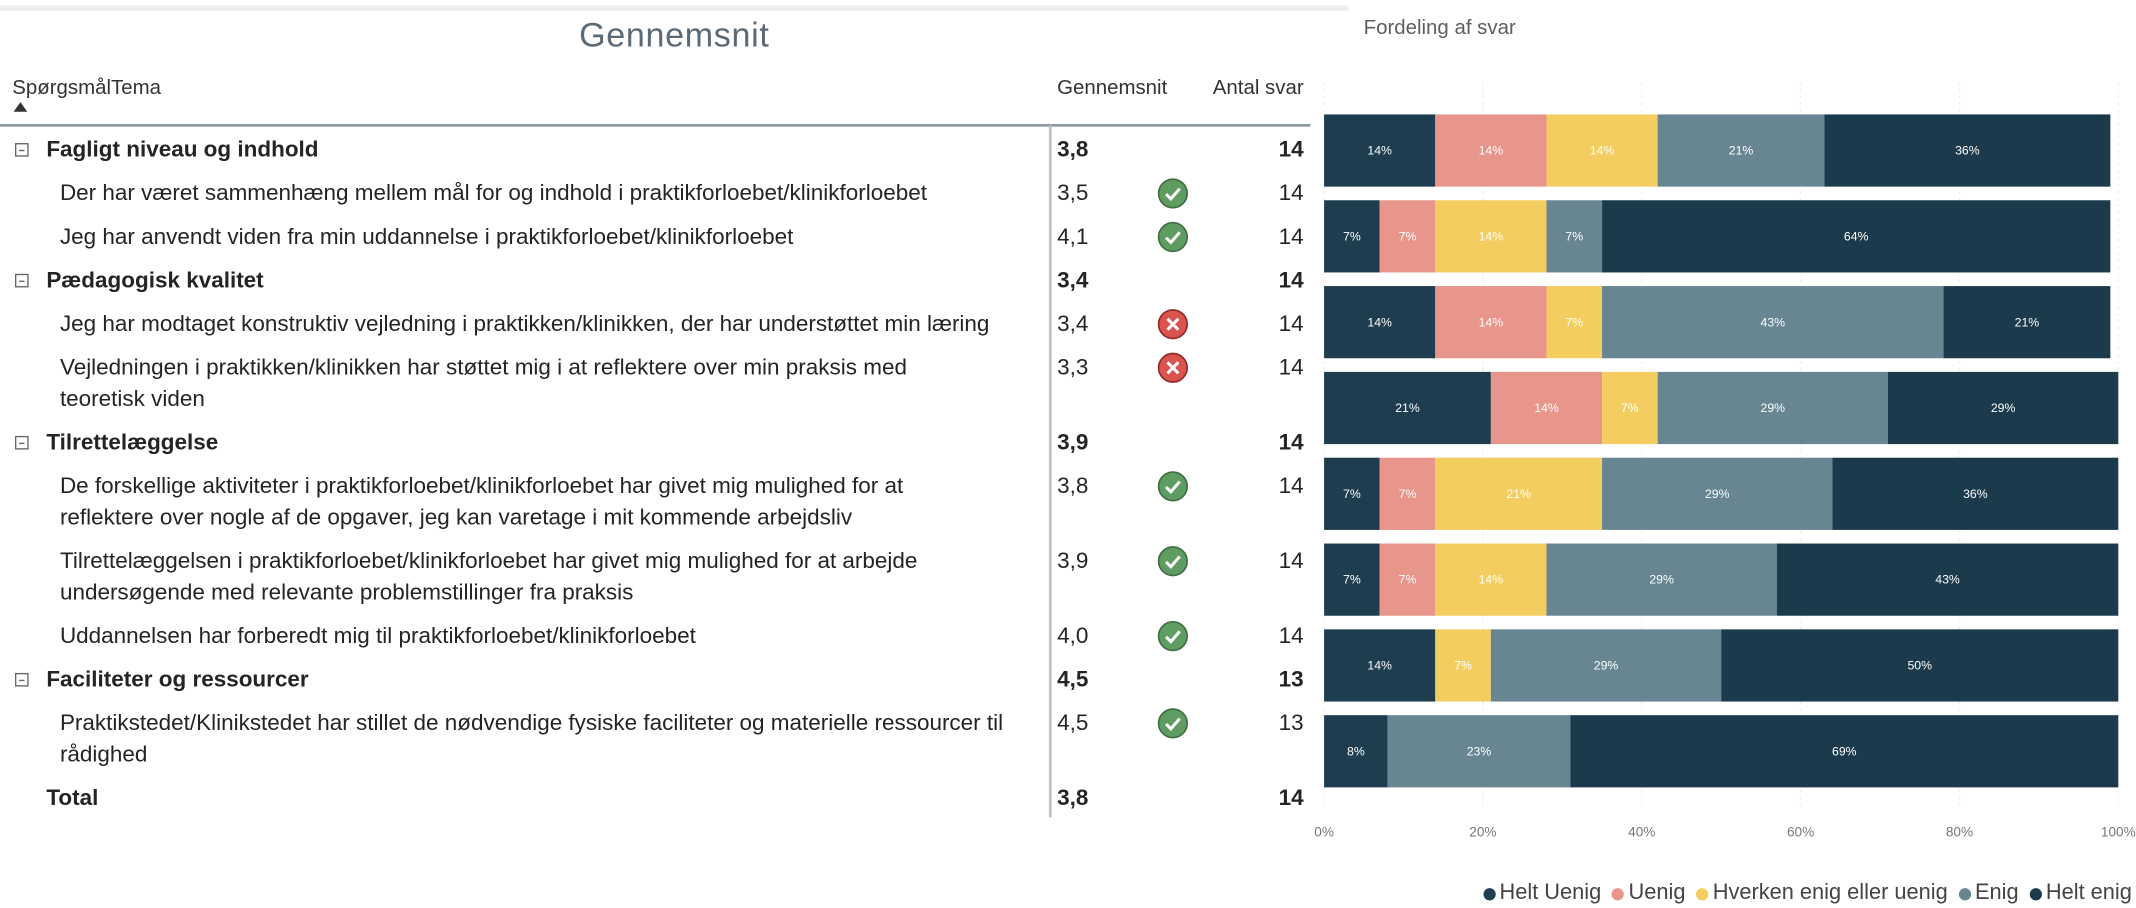 The height and width of the screenshot is (908, 2136). What do you see at coordinates (1648, 893) in the screenshot?
I see `legend-item: Uenig` at bounding box center [1648, 893].